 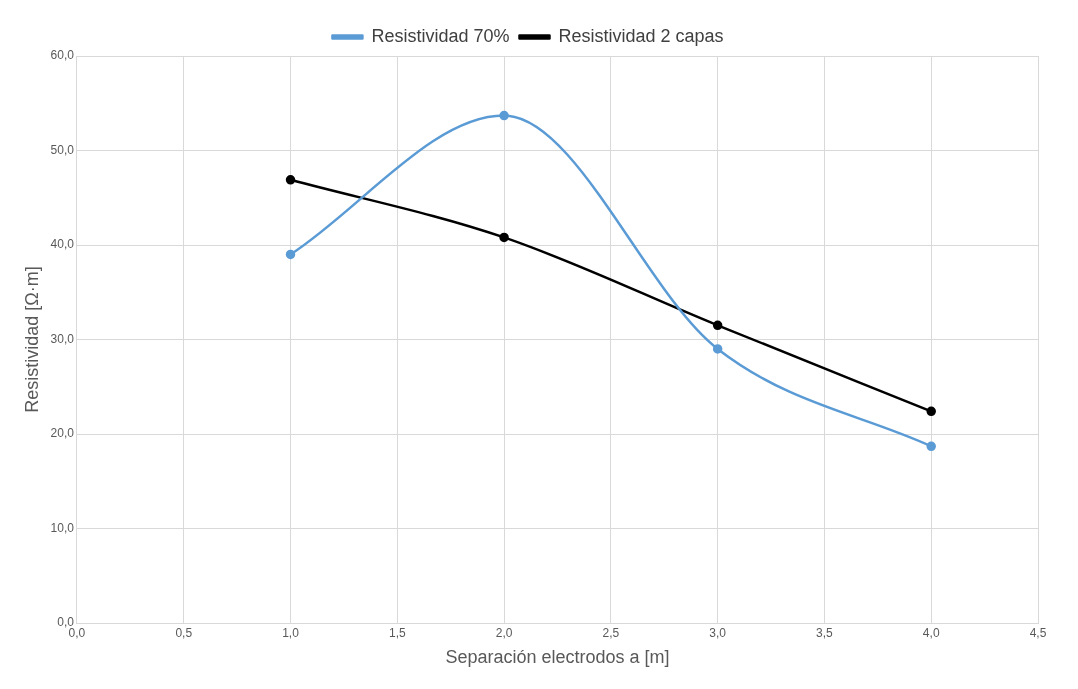 What do you see at coordinates (291, 632) in the screenshot?
I see `x-tick-label: 1,0` at bounding box center [291, 632].